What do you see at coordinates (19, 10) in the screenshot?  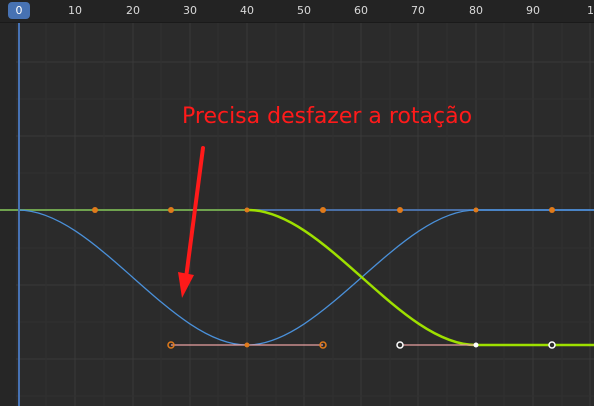 I see `current-frame-indicator: 0` at bounding box center [19, 10].